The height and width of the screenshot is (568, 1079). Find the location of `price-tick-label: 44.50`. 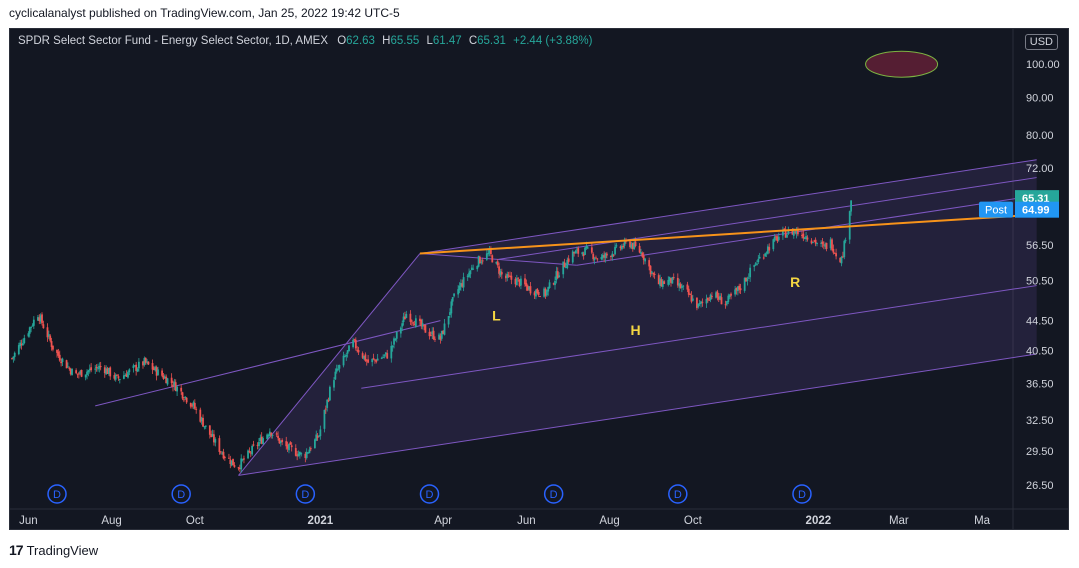

price-tick-label: 44.50 is located at coordinates (1040, 322).